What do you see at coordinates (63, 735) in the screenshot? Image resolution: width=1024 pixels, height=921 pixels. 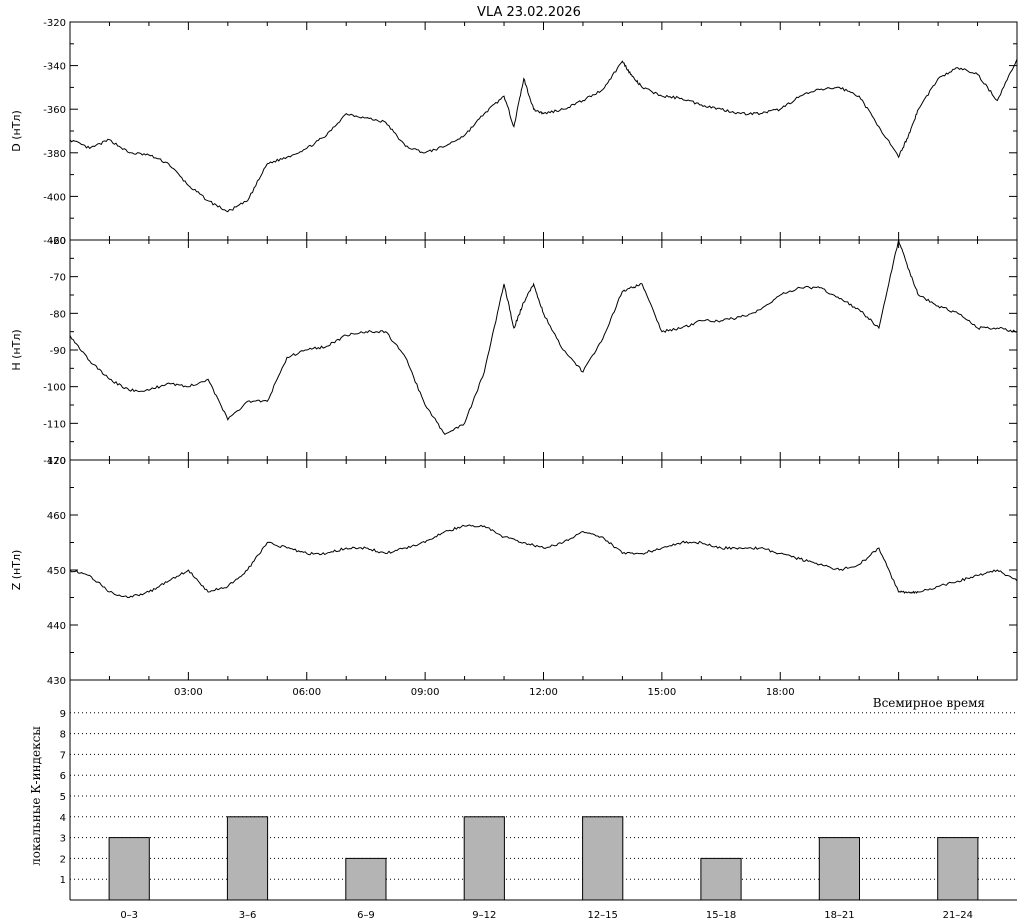 I see `k-tick-label: 8` at bounding box center [63, 735].